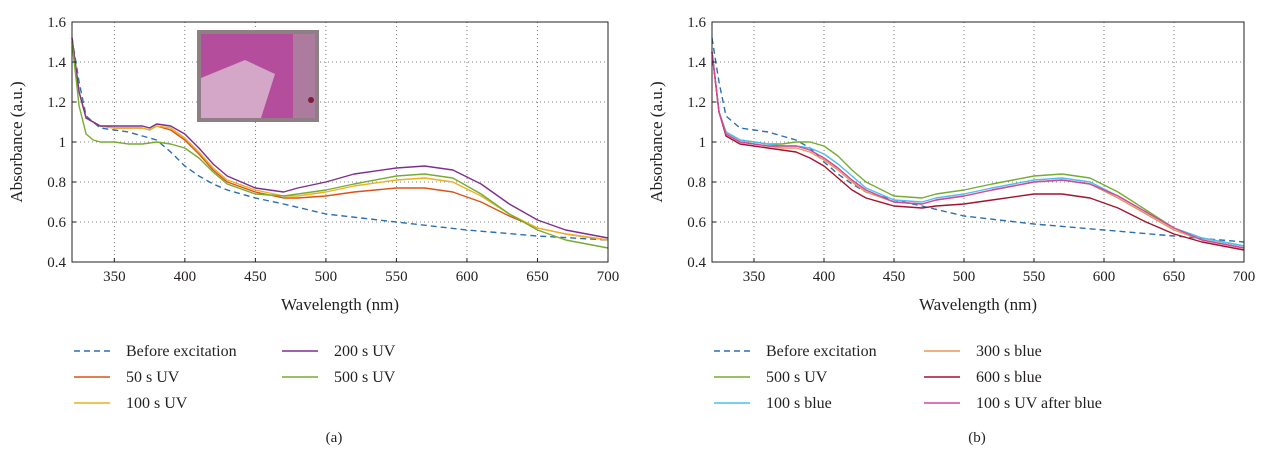 Image resolution: width=1261 pixels, height=455 pixels. I want to click on legend-label: 100 s UV after blue, so click(1039, 403).